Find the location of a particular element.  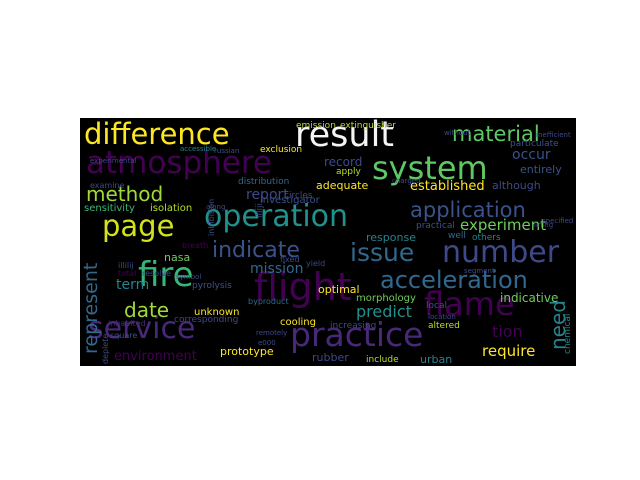

word: prototype is located at coordinates (247, 351).